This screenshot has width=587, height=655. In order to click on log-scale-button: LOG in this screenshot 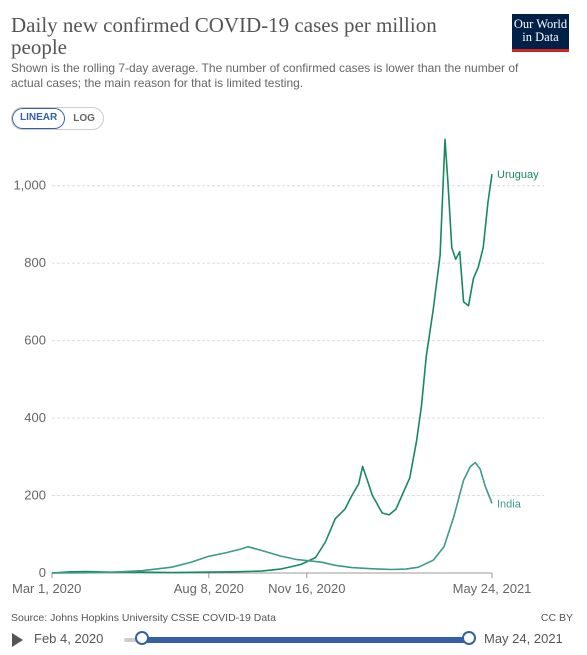, I will do `click(84, 118)`.